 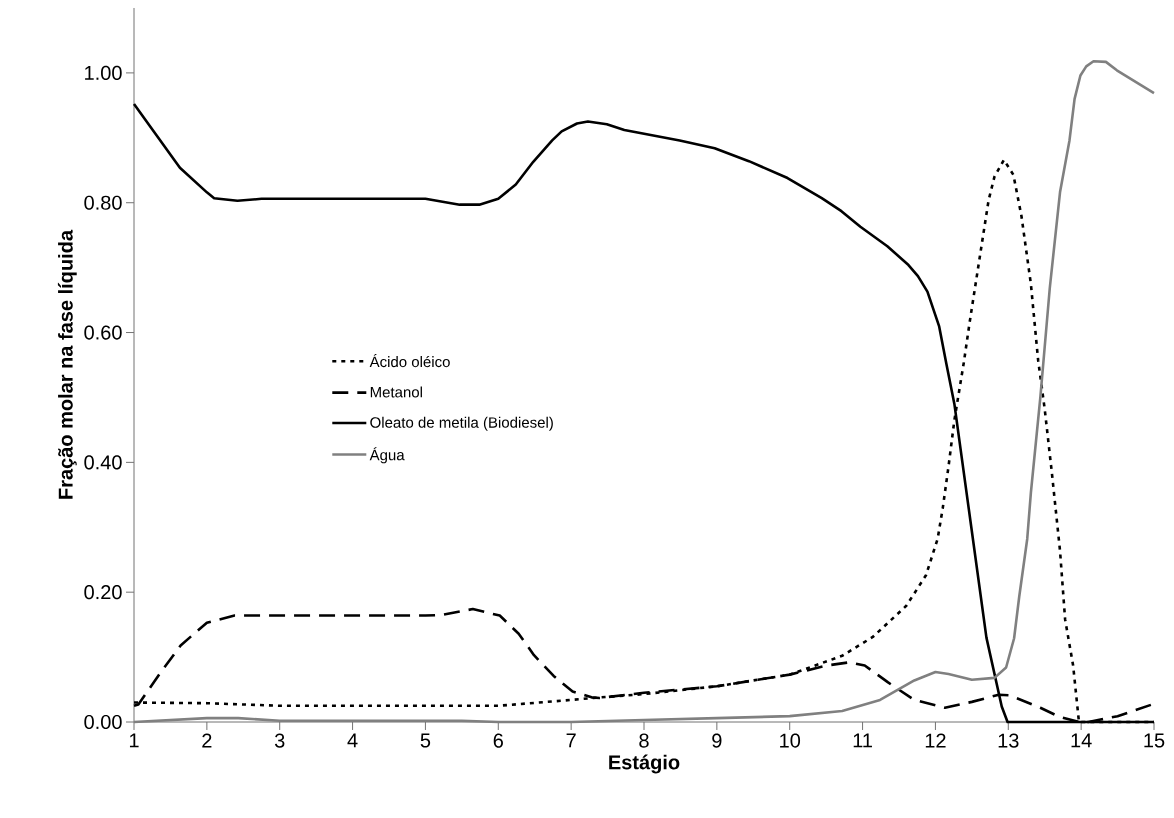 I want to click on legend-label: Água, so click(x=387, y=455).